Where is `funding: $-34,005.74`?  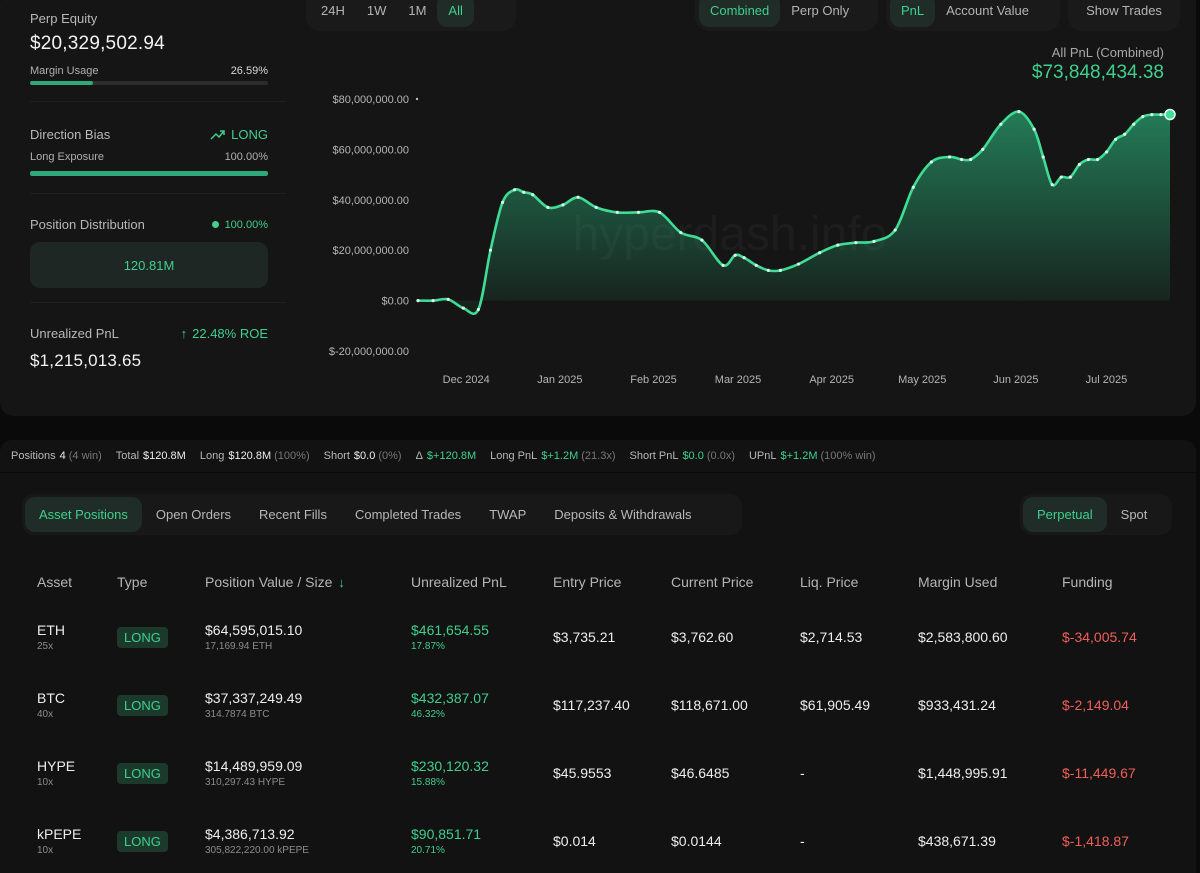
funding: $-34,005.74 is located at coordinates (1099, 637).